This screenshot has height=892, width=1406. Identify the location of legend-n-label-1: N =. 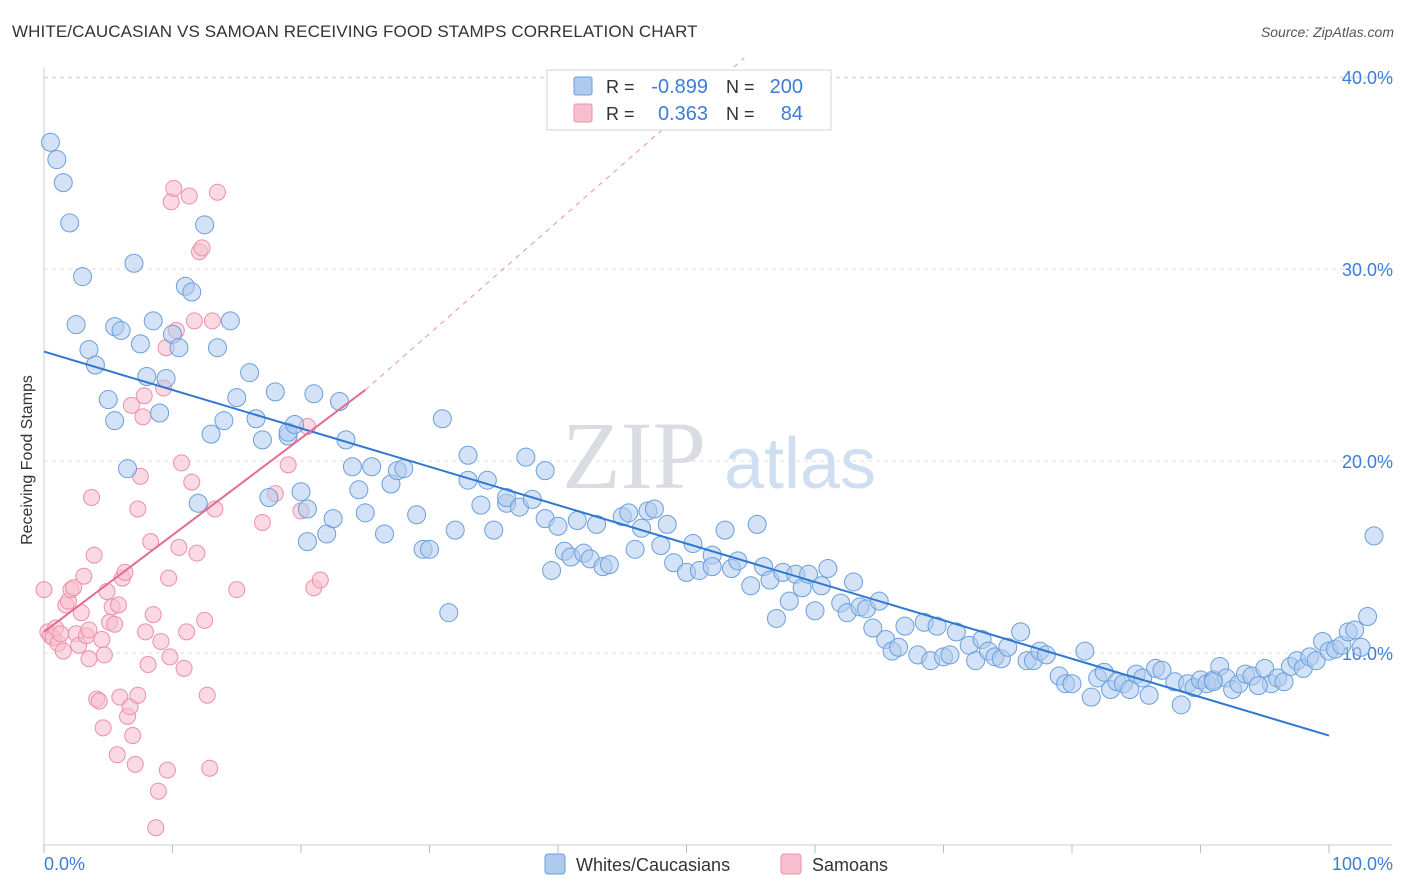
(740, 87).